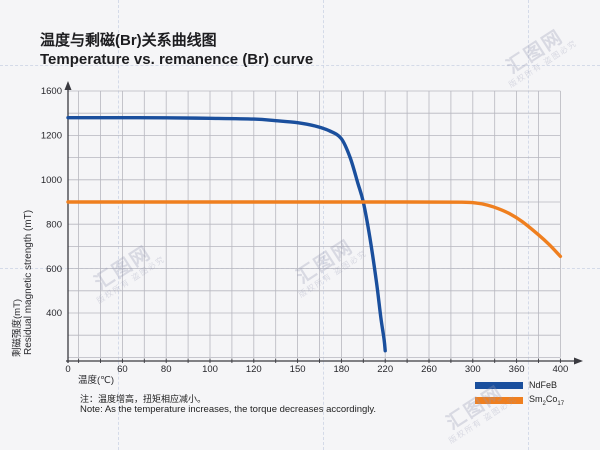 The height and width of the screenshot is (450, 600). What do you see at coordinates (143, 399) in the screenshot?
I see `note-zh: 注：温度增高，扭矩相应减小。` at bounding box center [143, 399].